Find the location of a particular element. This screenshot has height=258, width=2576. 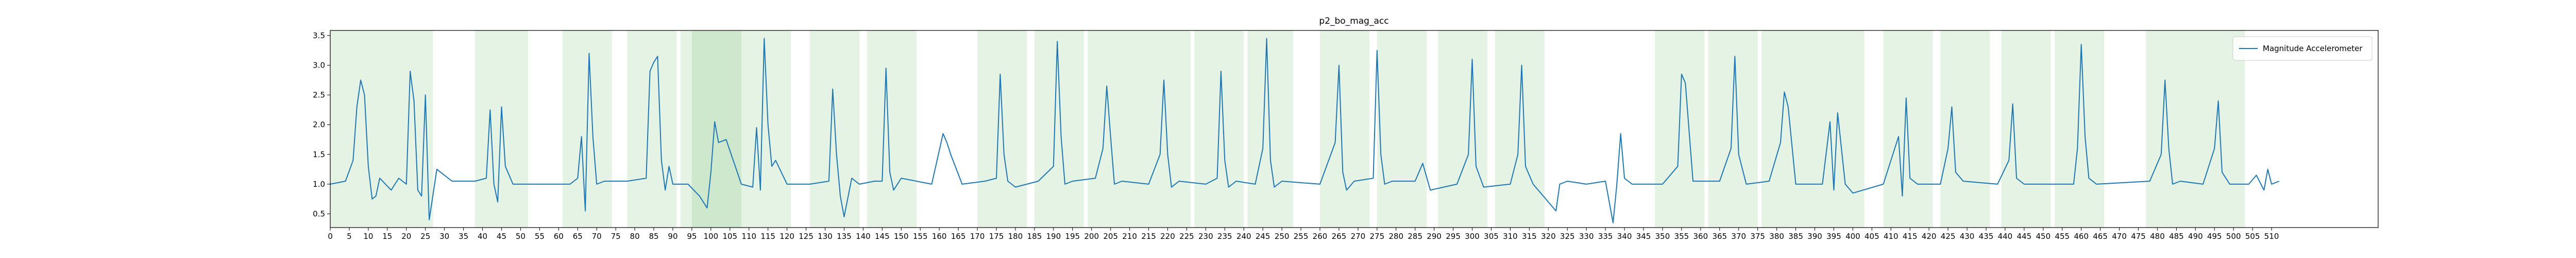

x-tick-label: 270 is located at coordinates (1358, 236).